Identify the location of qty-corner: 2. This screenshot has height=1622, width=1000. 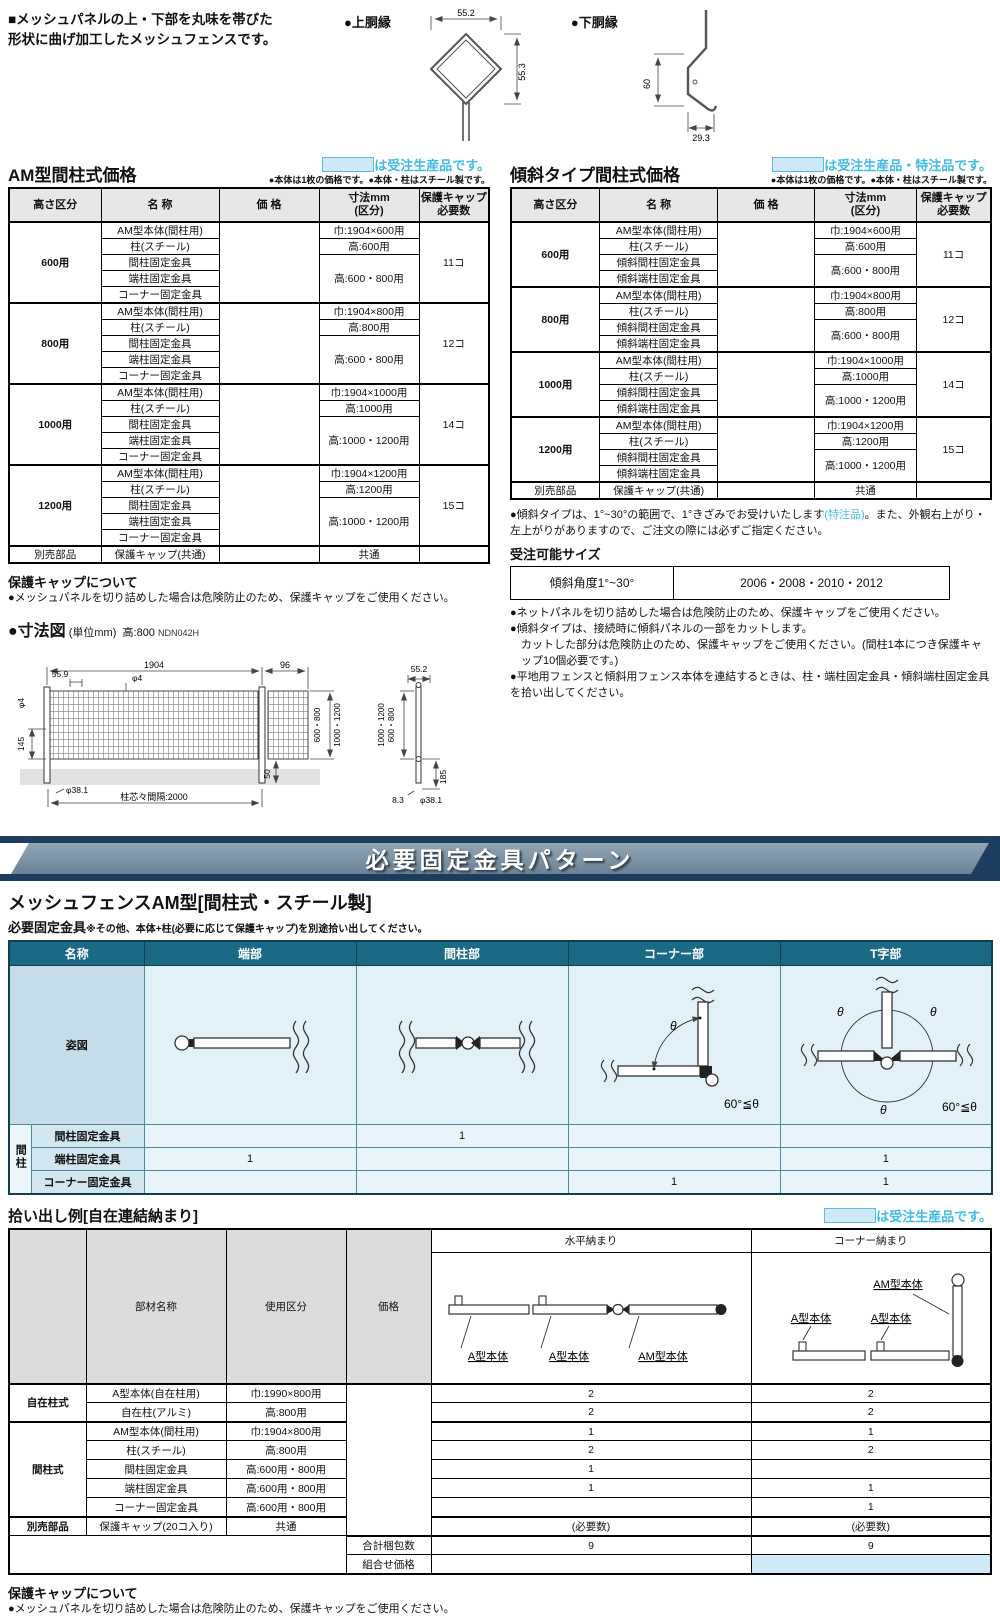
(871, 1450).